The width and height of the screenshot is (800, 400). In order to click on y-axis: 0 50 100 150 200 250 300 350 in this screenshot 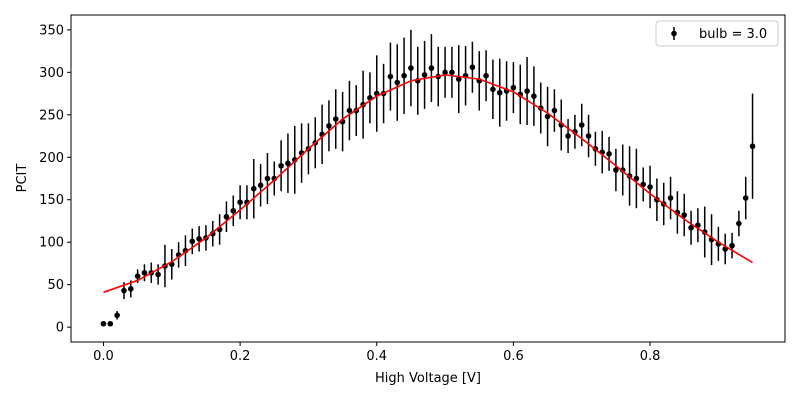, I will do `click(55, 179)`.